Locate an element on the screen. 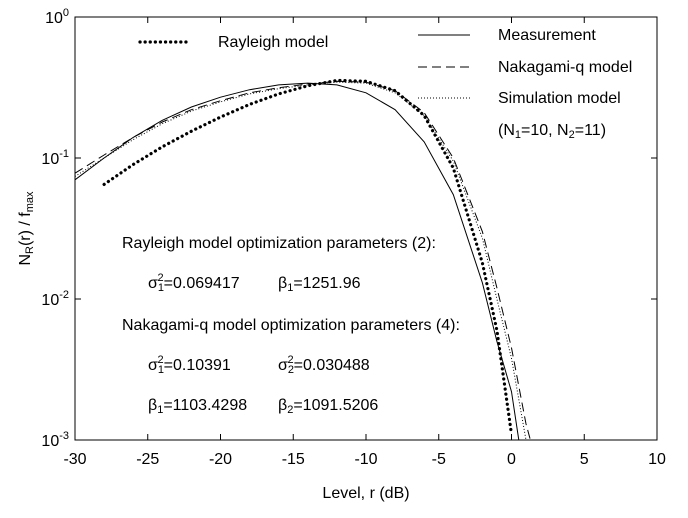  y-tick-label: 10⁻³ is located at coordinates (55, 440).